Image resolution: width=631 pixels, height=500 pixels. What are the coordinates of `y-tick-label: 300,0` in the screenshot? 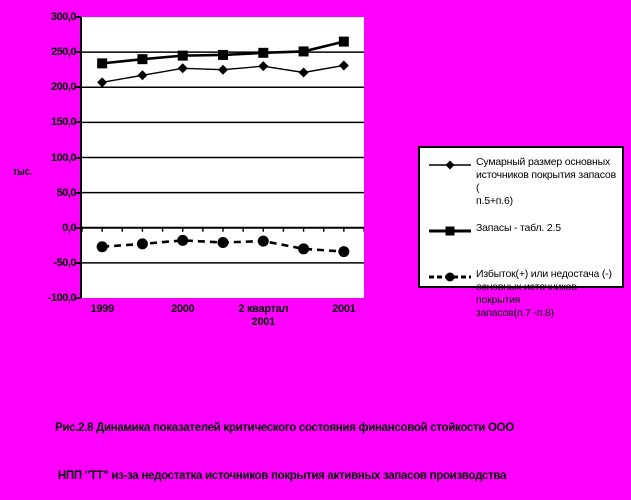 It's located at (63, 17).